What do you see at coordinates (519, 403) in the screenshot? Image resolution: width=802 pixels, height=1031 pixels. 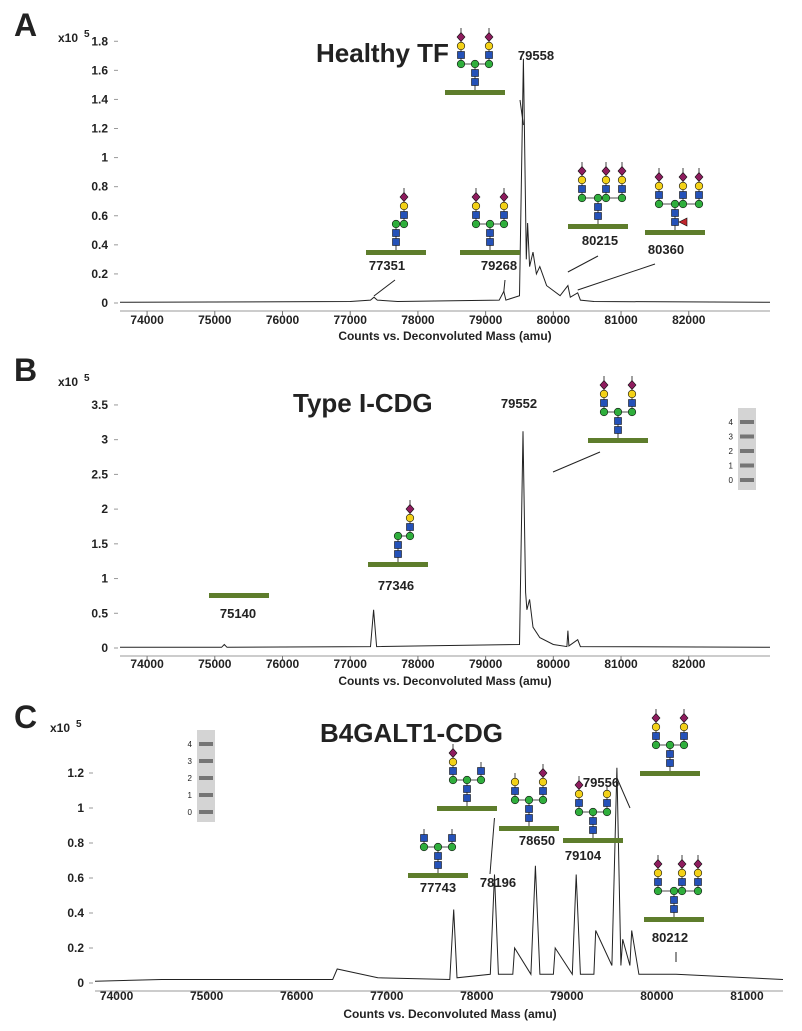 I see `peak-label: 79552` at bounding box center [519, 403].